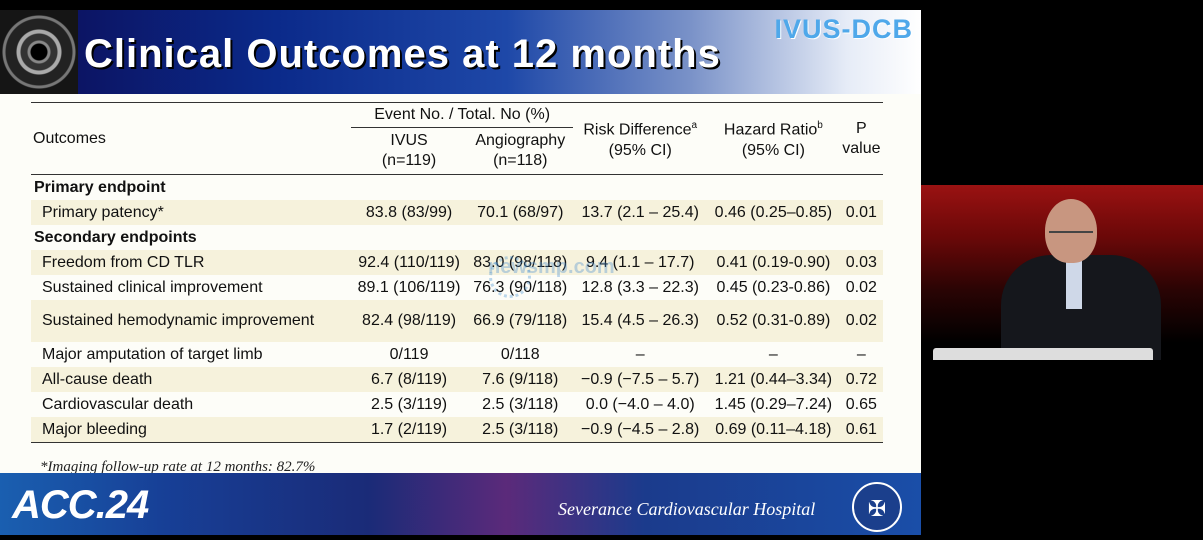 The image size is (1203, 540). I want to click on cell-angiography: 70.1 (68/97), so click(520, 212).